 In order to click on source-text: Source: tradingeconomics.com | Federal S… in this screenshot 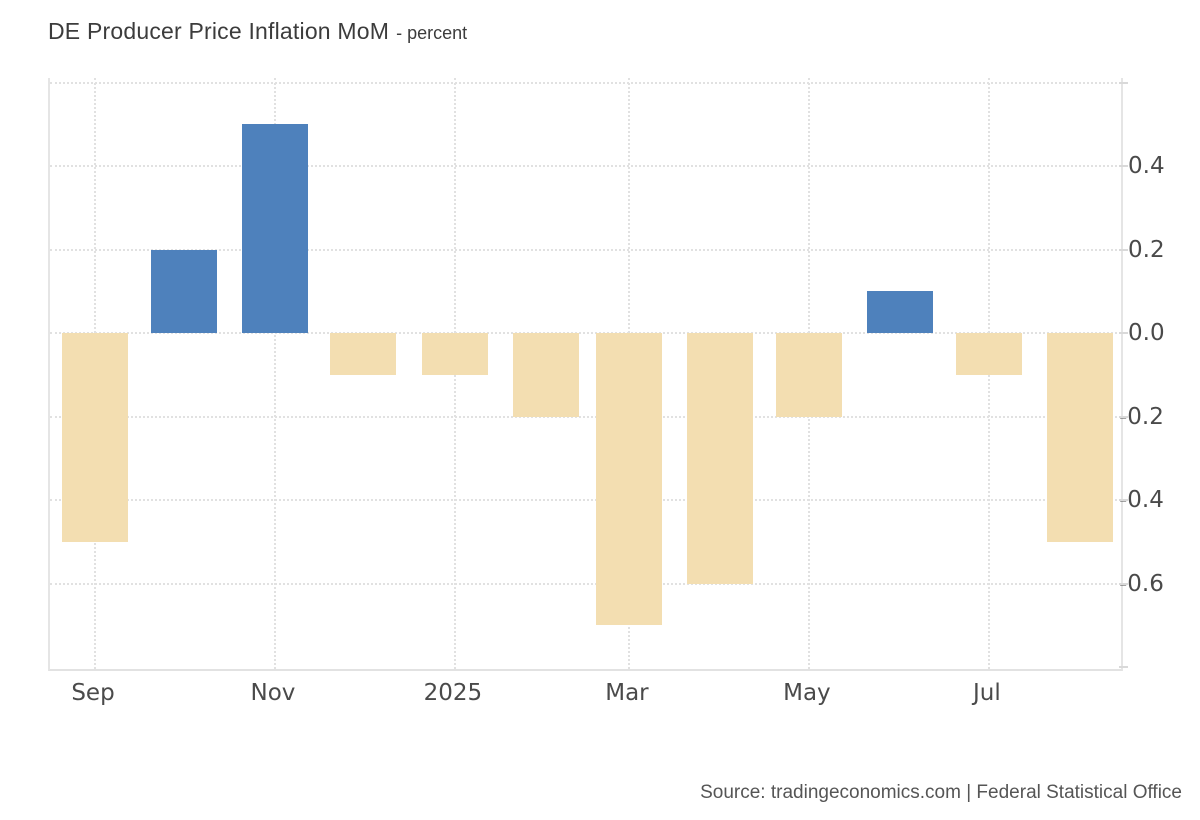, I will do `click(941, 792)`.